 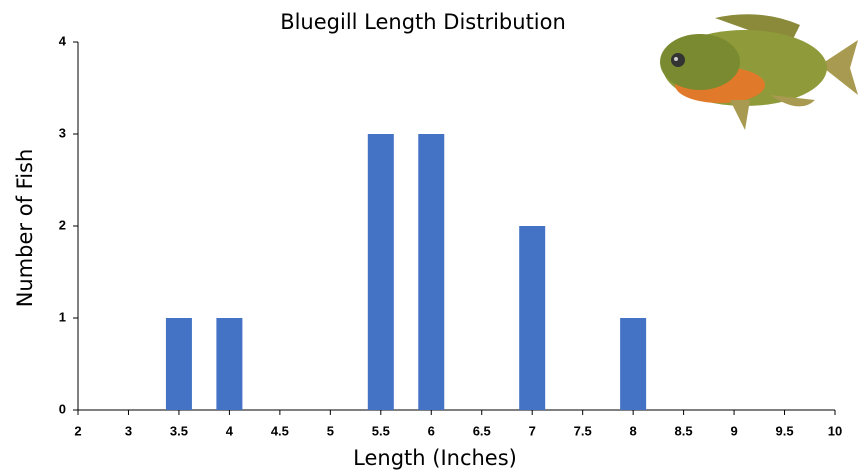 What do you see at coordinates (62, 408) in the screenshot?
I see `y-tick-label: 0` at bounding box center [62, 408].